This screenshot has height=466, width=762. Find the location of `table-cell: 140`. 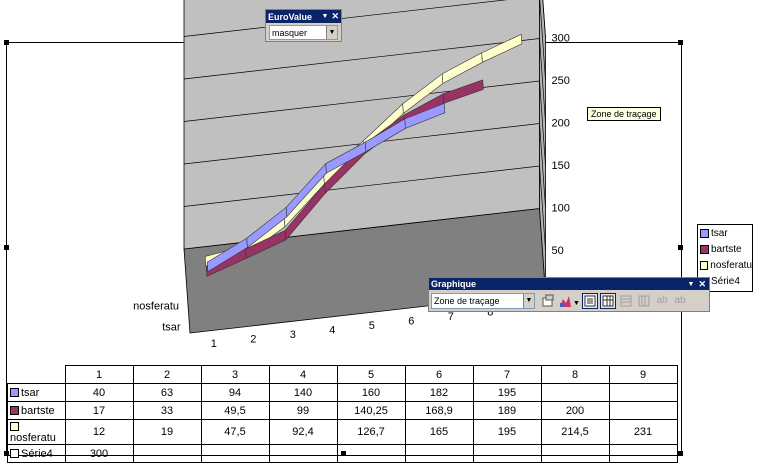

table-cell: 140 is located at coordinates (303, 392).